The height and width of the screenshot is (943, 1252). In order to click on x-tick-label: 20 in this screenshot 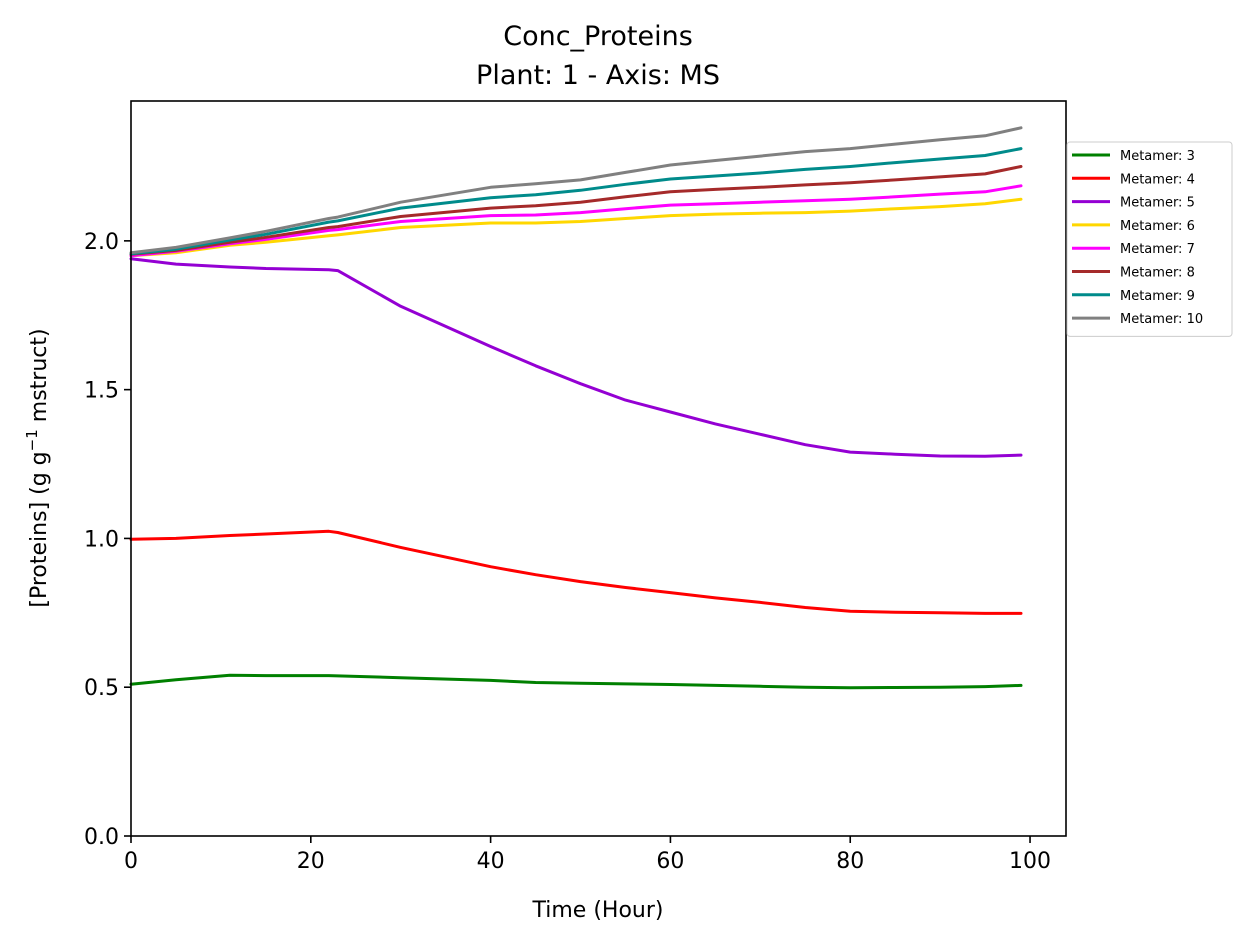, I will do `click(311, 861)`.